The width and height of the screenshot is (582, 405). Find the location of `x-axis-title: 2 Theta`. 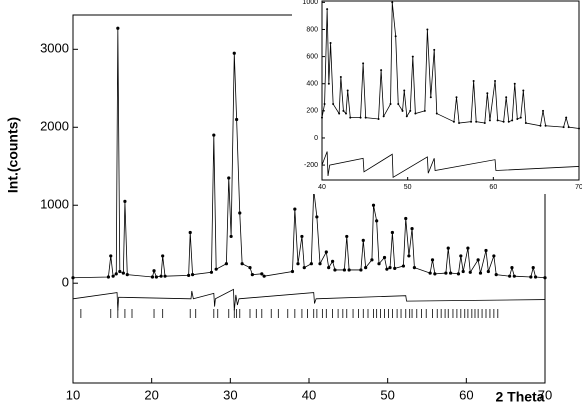

x-axis-title: 2 Theta is located at coordinates (519, 397).